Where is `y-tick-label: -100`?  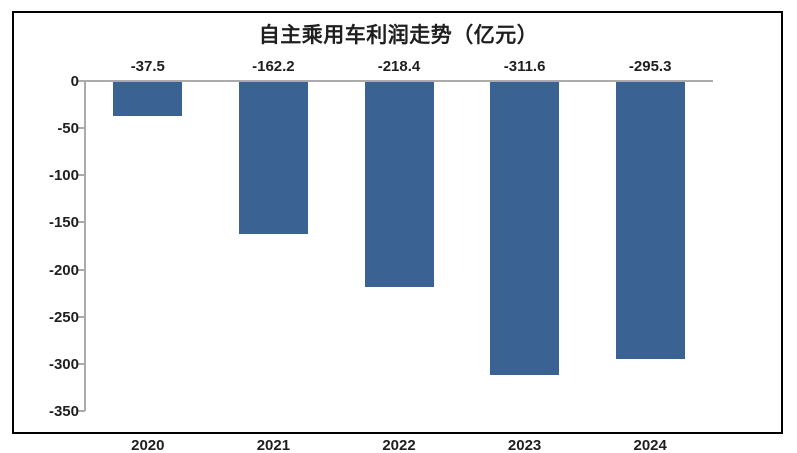
y-tick-label: -100 is located at coordinates (63, 176).